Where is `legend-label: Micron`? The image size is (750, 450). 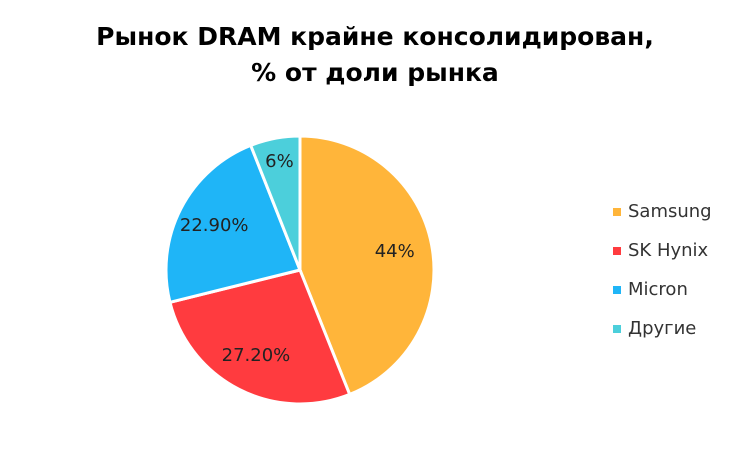
legend-label: Micron is located at coordinates (658, 289).